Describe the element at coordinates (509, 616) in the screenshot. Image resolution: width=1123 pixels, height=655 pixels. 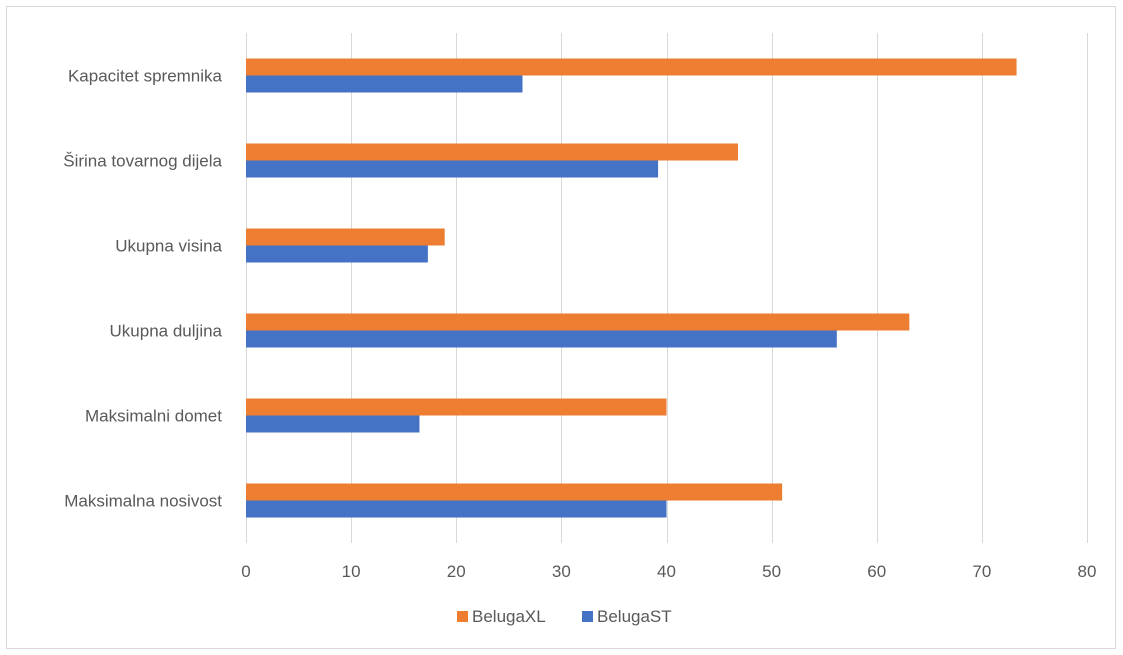
I see `legend-entry-belugaxl: BelugaXL` at that location.